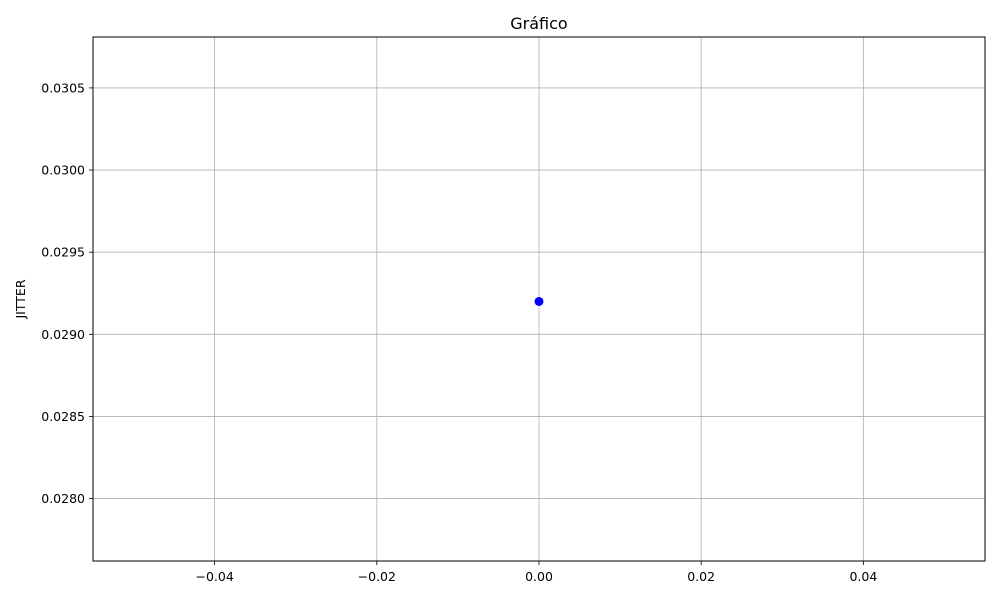 This screenshot has width=1000, height=600. What do you see at coordinates (539, 576) in the screenshot?
I see `x-tick-label: 0.00` at bounding box center [539, 576].